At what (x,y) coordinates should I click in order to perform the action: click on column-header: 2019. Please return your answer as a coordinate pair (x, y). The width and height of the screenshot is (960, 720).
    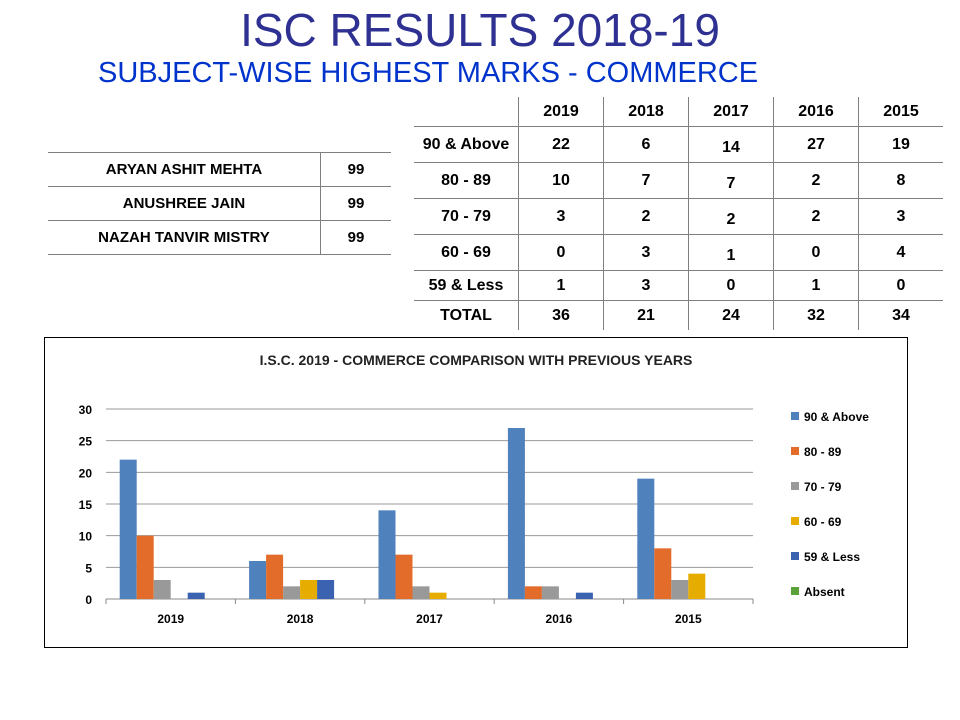
    Looking at the image, I should click on (561, 112).